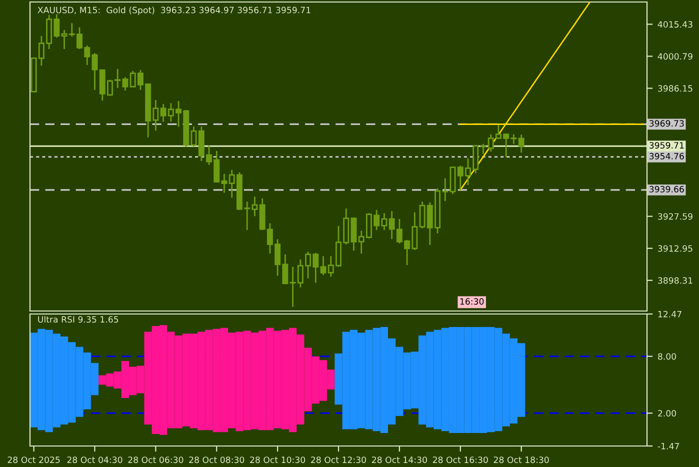  Describe the element at coordinates (670, 314) in the screenshot. I see `y-tick-label: 12.47` at that location.